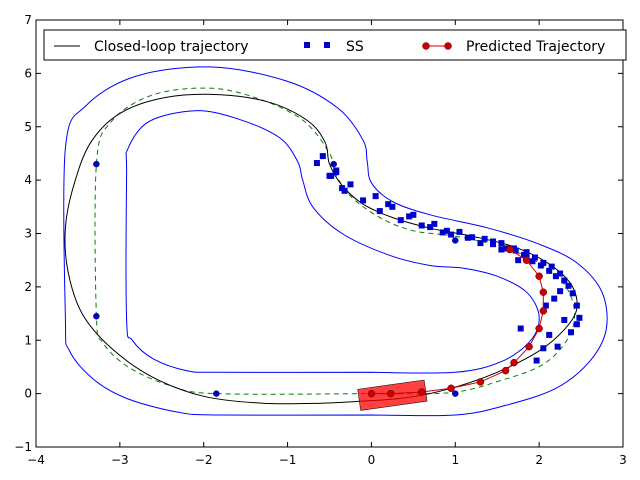 This screenshot has width=640, height=480. What do you see at coordinates (372, 460) in the screenshot?
I see `x-tick-label: 0` at bounding box center [372, 460].